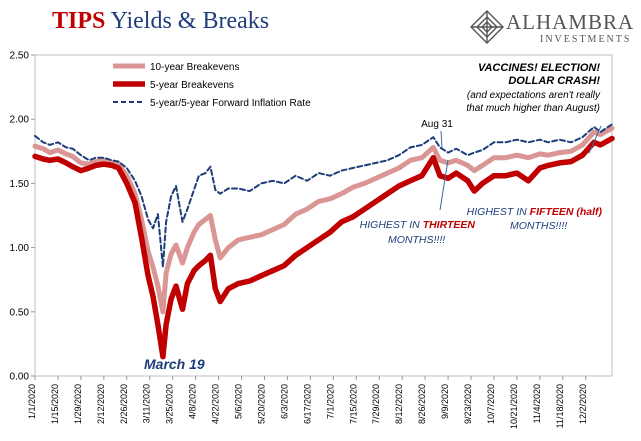  Describe the element at coordinates (538, 226) in the screenshot. I see `annotation-fifteen-line2: MONTHS!!!!` at that location.